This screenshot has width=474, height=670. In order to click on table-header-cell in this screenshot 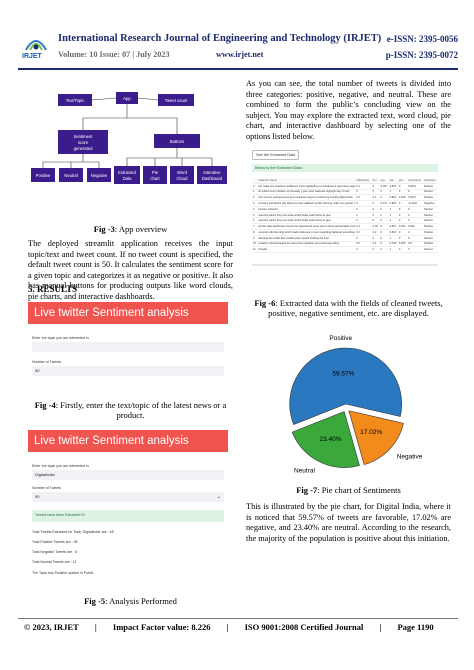, I will do `click(255, 181)`.